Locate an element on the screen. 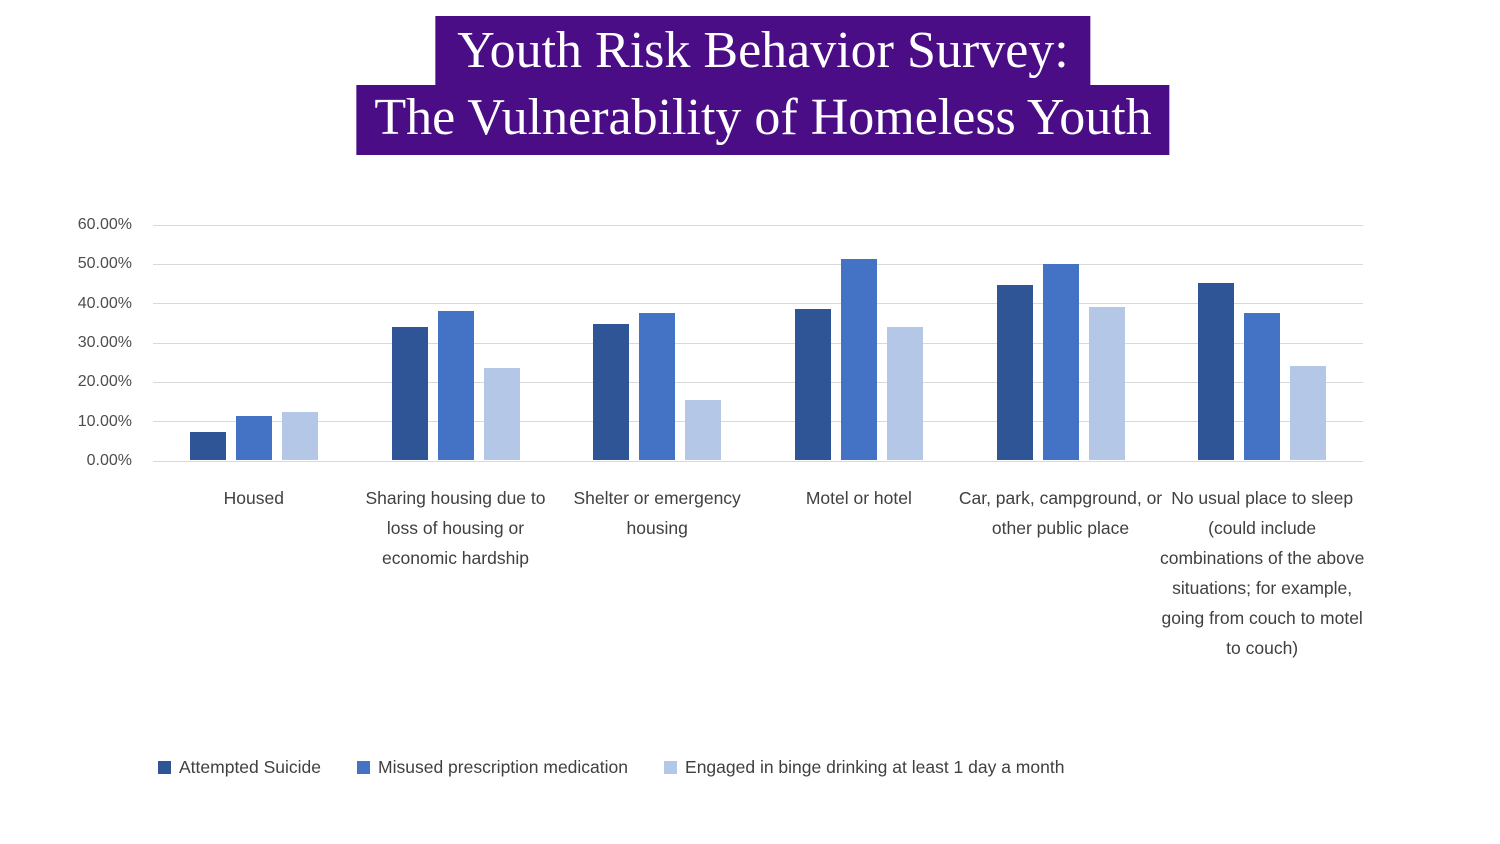 The height and width of the screenshot is (844, 1500). bar-misused-prescription-medication-group2 is located at coordinates (455, 385).